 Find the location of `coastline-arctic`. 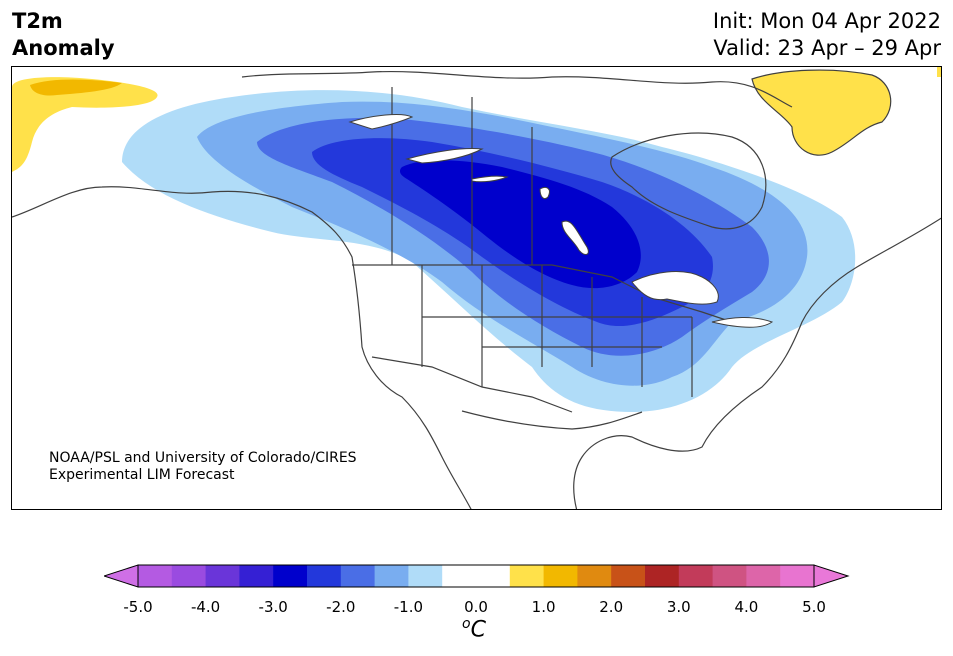

coastline-arctic is located at coordinates (517, 89).